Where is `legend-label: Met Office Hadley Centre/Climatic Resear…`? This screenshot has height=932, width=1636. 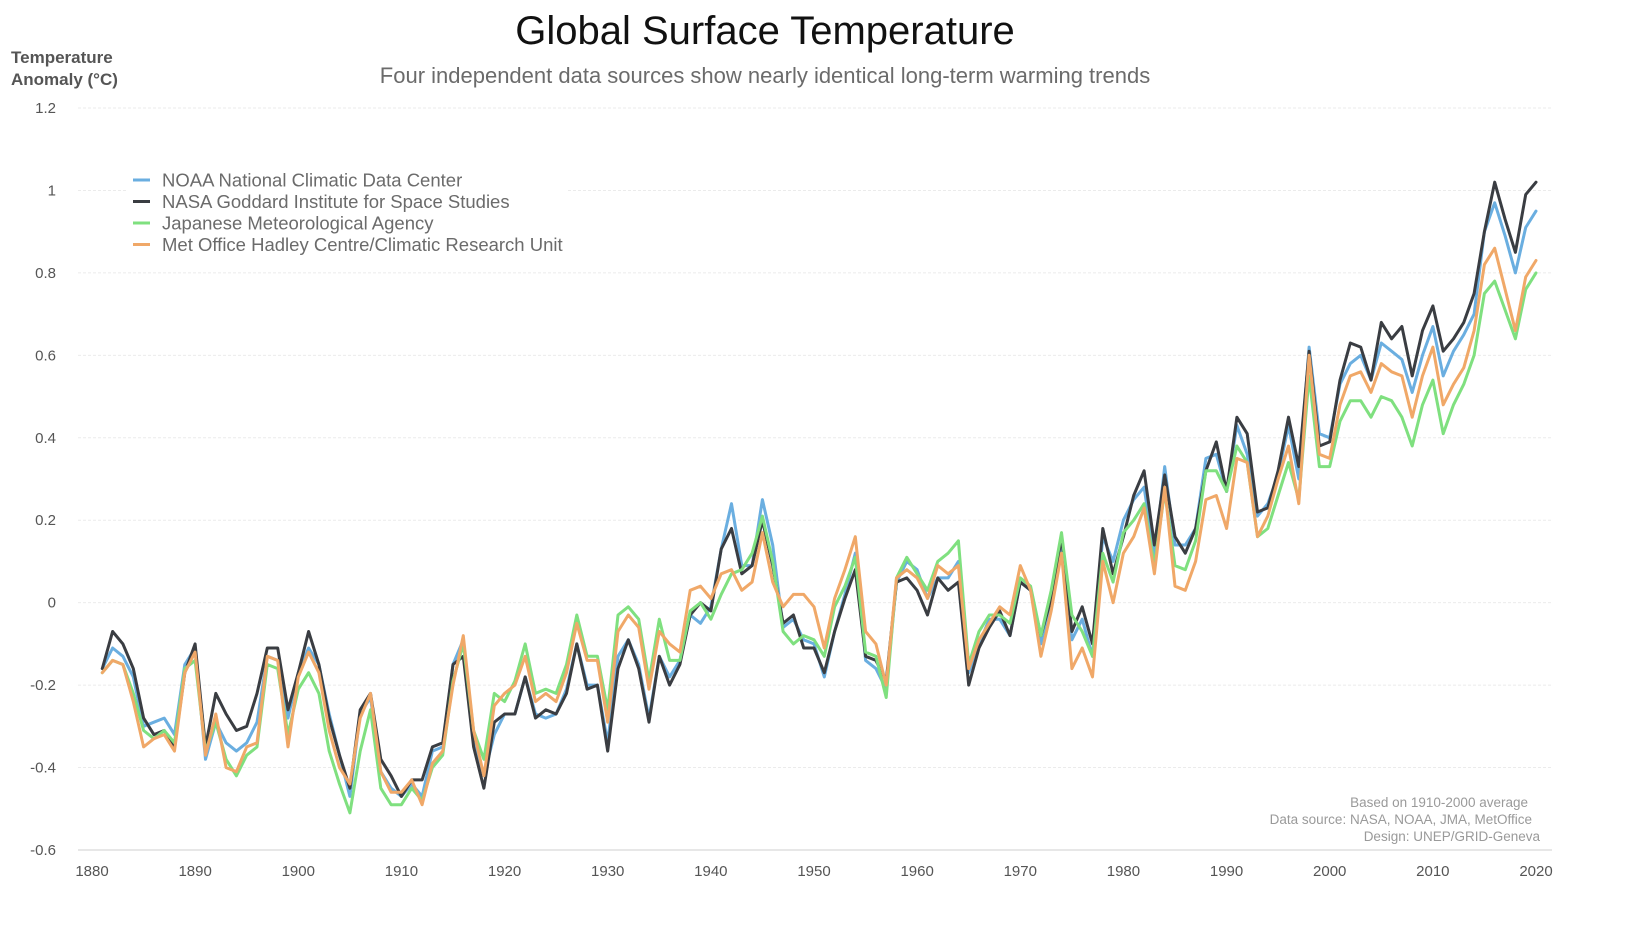 legend-label: Met Office Hadley Centre/Climatic Resear… is located at coordinates (362, 244).